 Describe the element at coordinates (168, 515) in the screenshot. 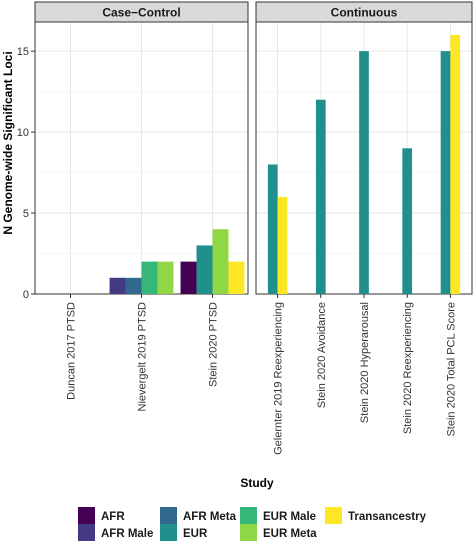

I see `legend-key-afr-meta` at that location.